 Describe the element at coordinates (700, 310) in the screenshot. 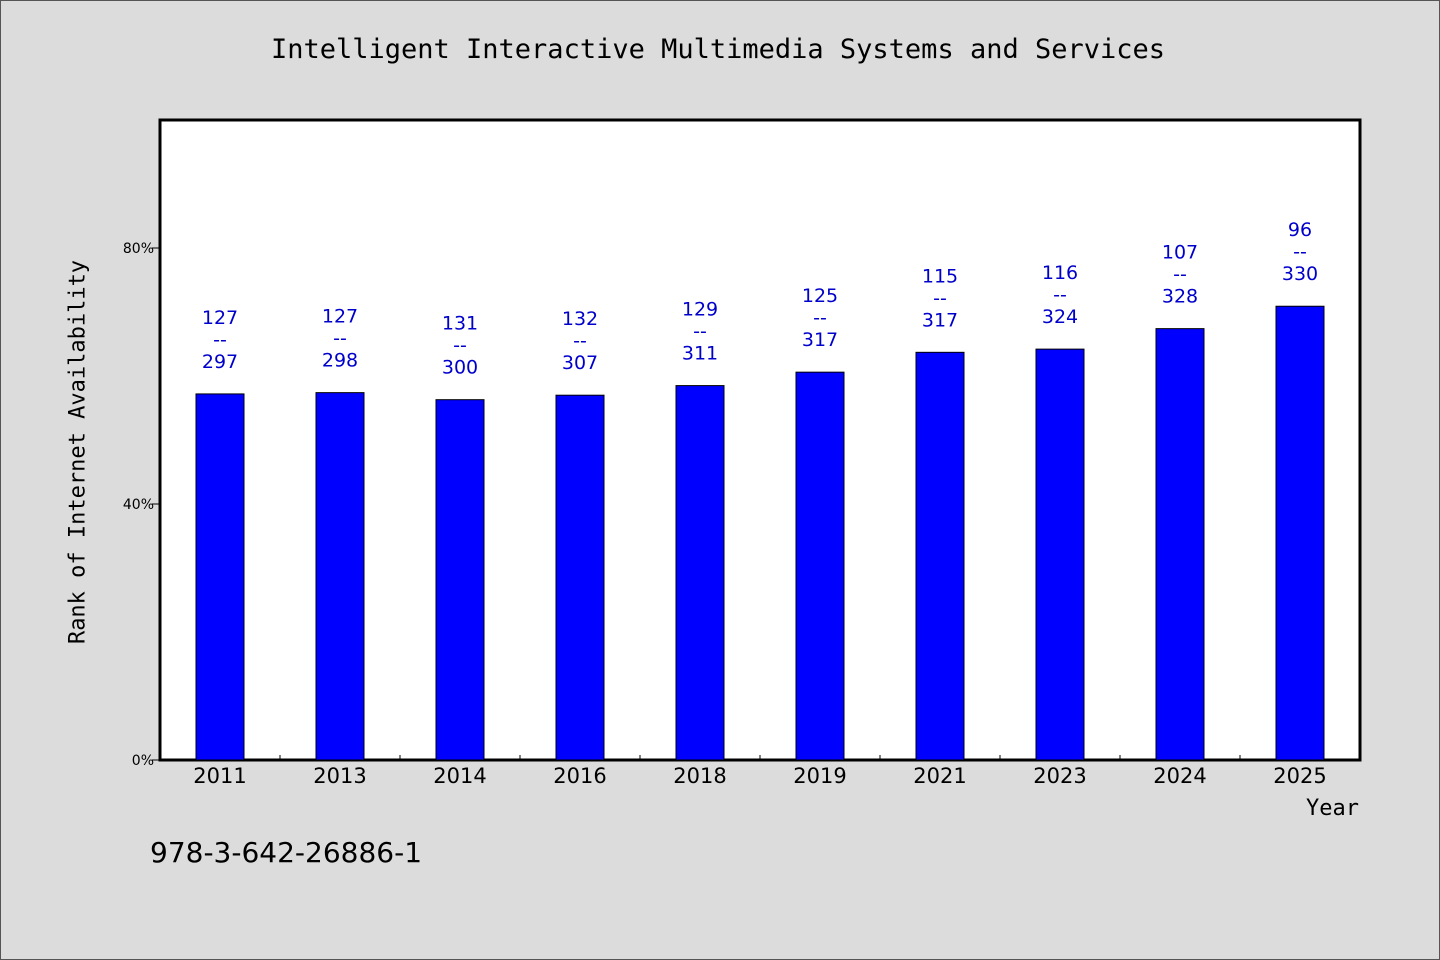

I see `data-label: 129` at that location.